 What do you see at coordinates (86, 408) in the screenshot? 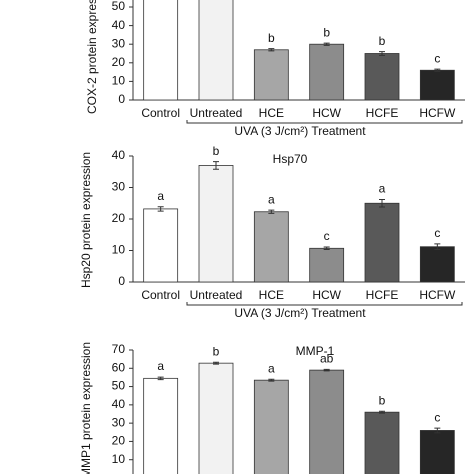
I see `y-axis-label: MMP1 protein expression` at bounding box center [86, 408].